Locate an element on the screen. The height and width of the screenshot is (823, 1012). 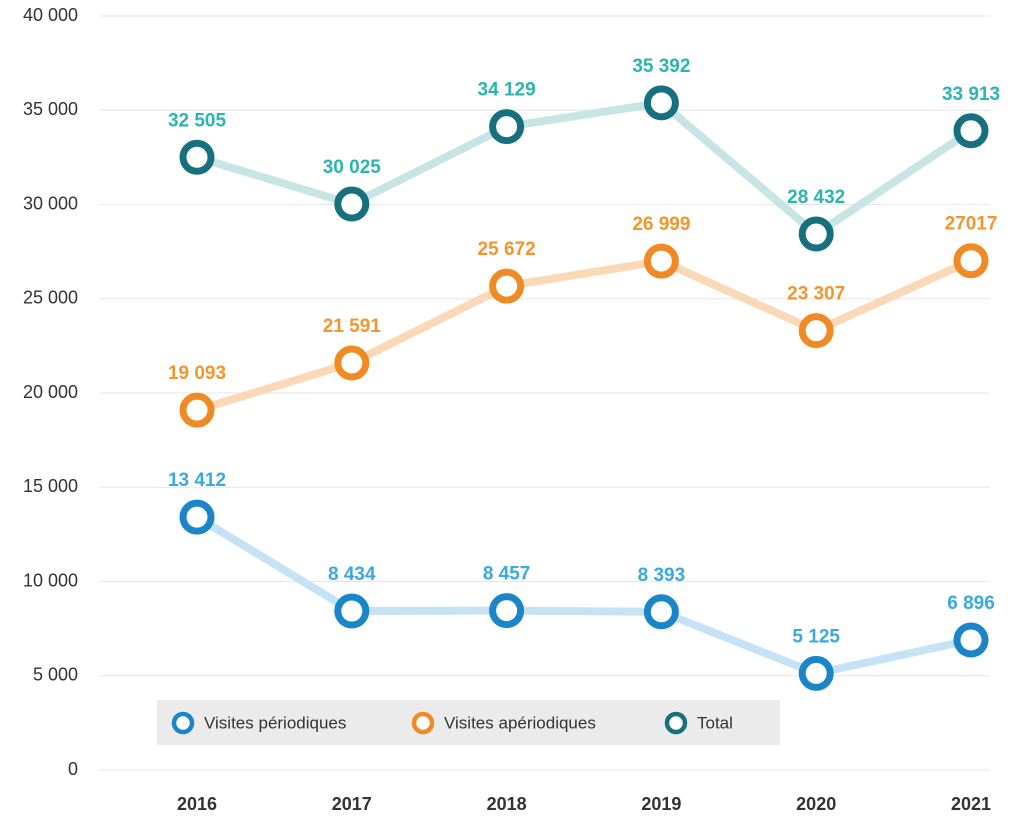
x-tick-label: 2019 is located at coordinates (661, 804).